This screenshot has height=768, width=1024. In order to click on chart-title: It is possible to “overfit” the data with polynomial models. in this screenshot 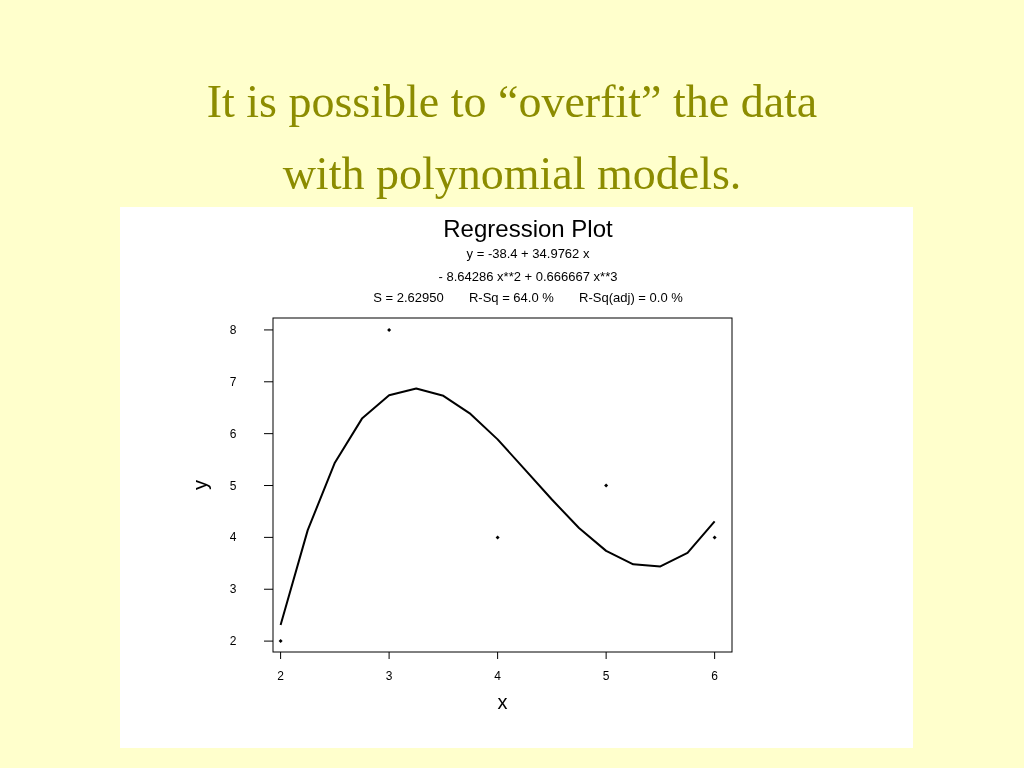, I will do `click(512, 137)`.